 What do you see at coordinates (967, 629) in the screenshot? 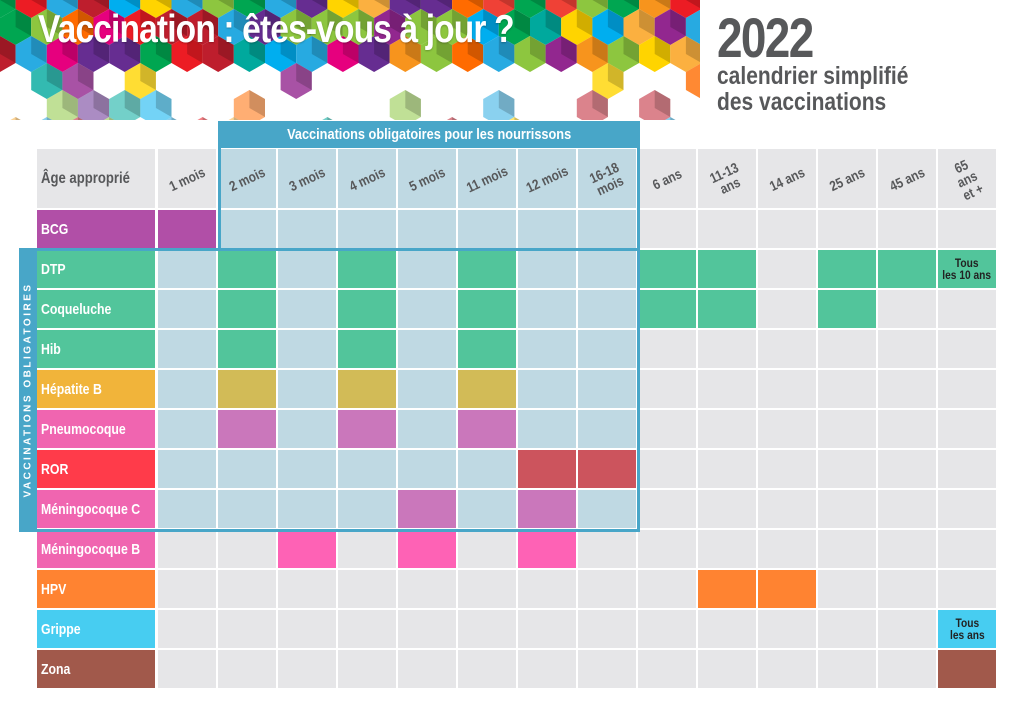
I see `schedule-note: Tous les ans` at bounding box center [967, 629].